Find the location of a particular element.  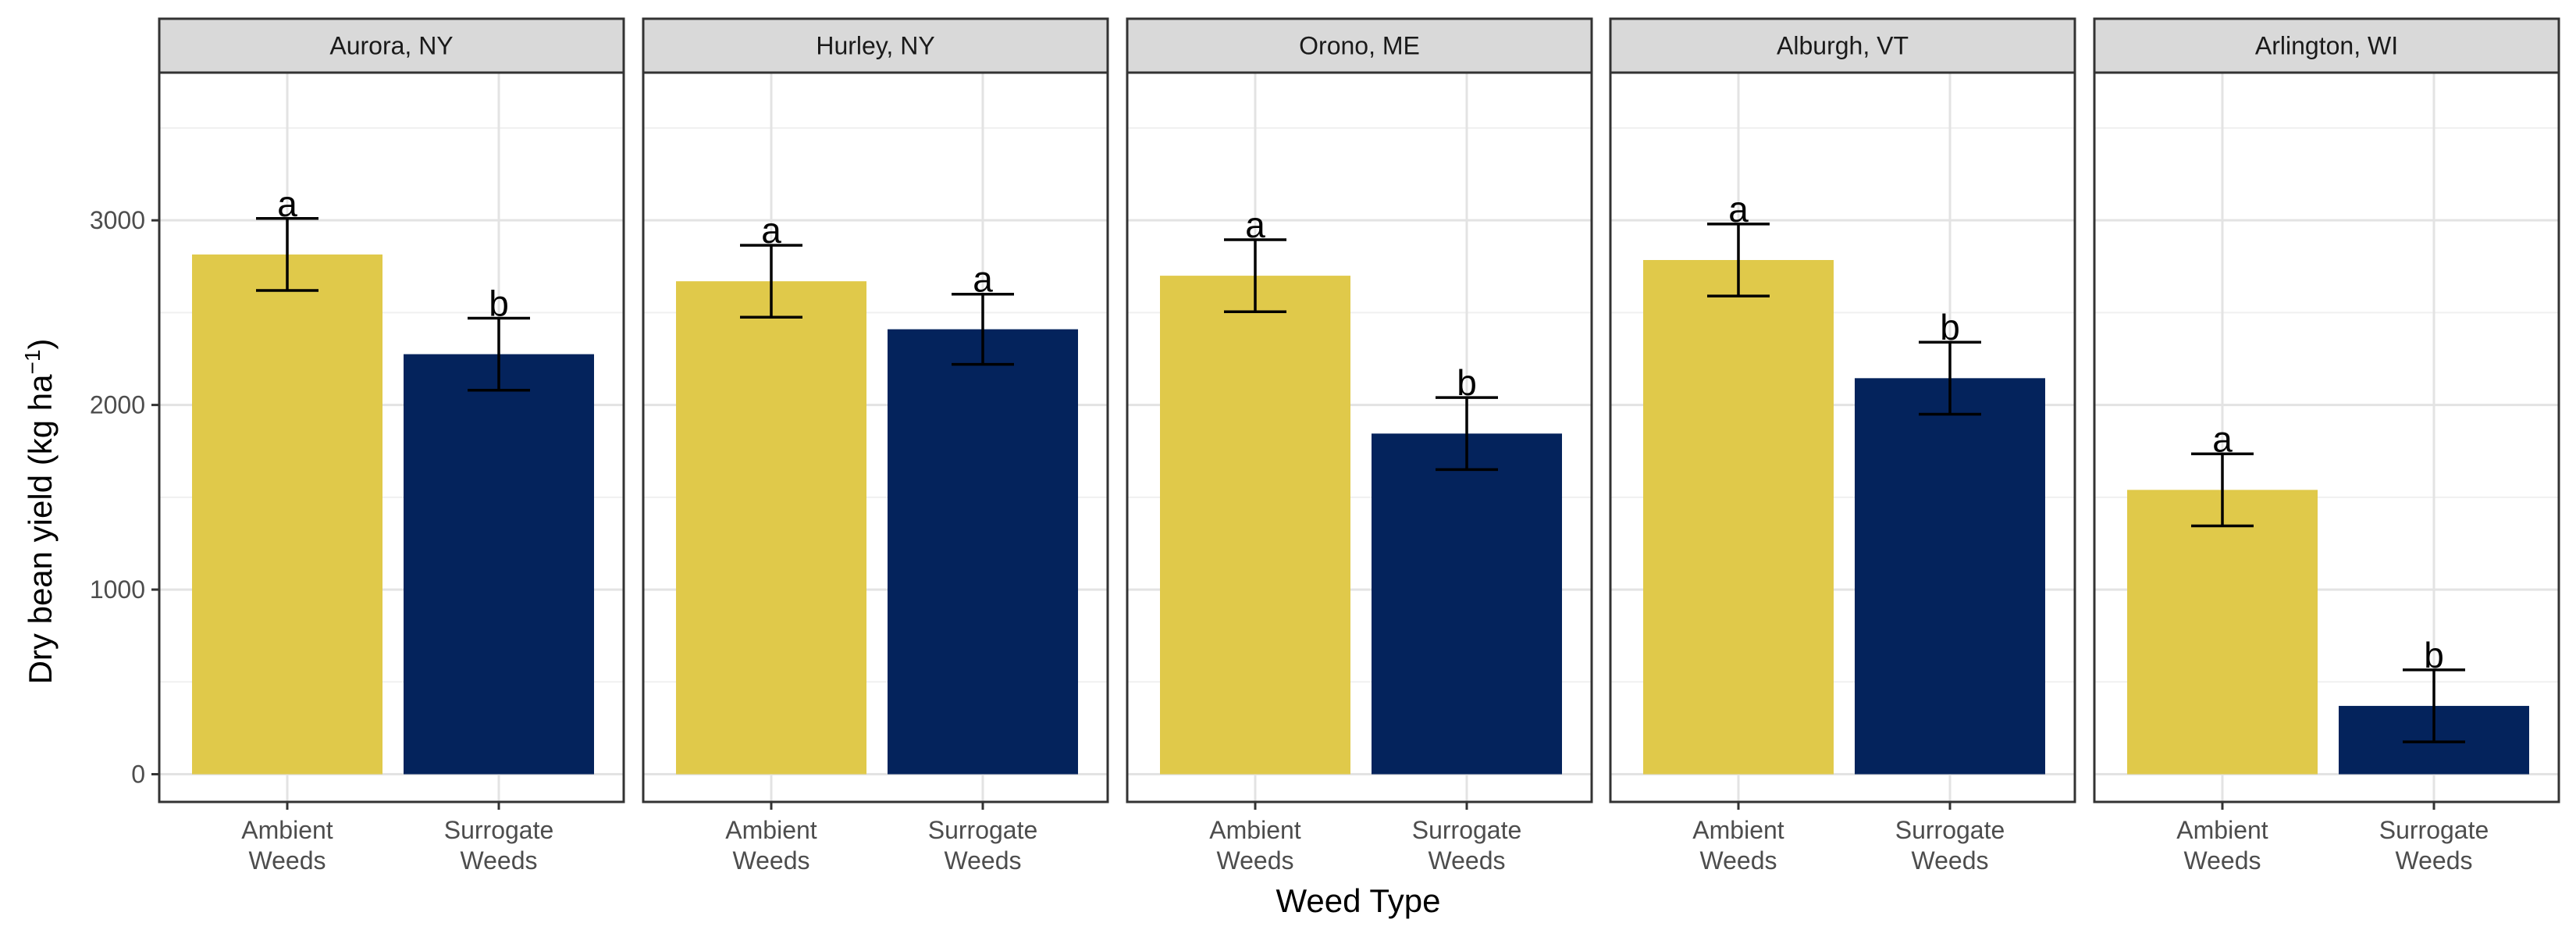

facet-strip-label: Arlington, WI is located at coordinates (2326, 46).